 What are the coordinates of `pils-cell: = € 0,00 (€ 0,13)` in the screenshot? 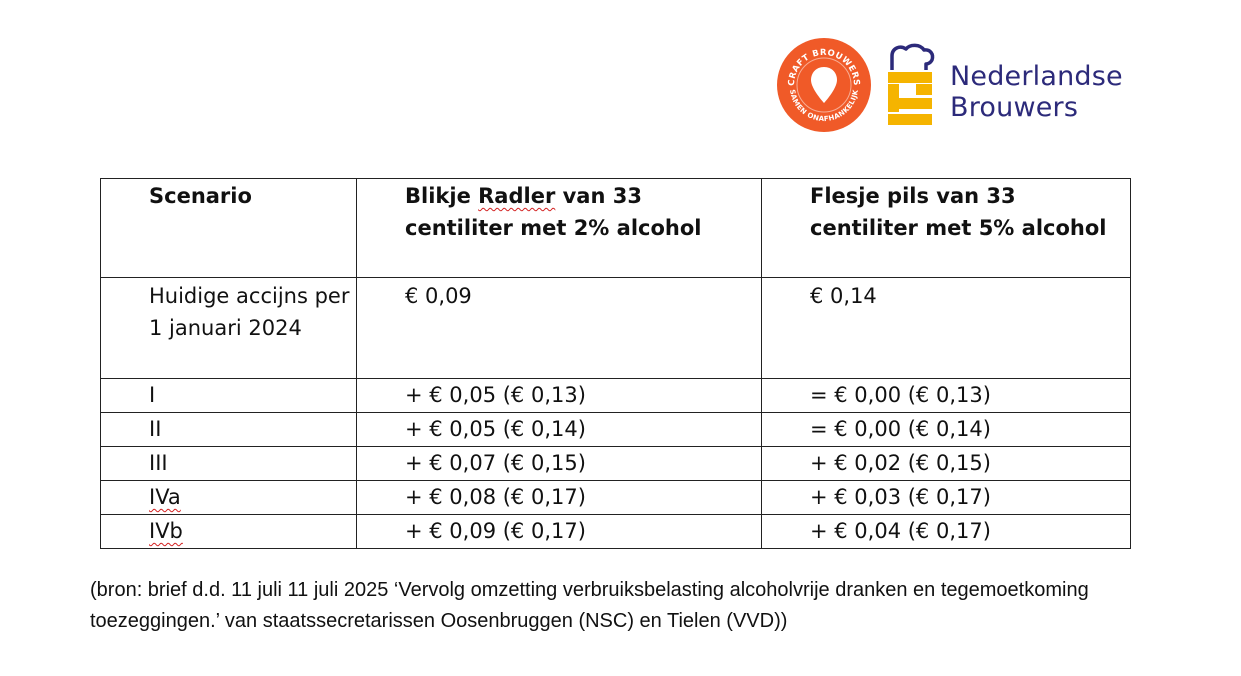 It's located at (946, 395).